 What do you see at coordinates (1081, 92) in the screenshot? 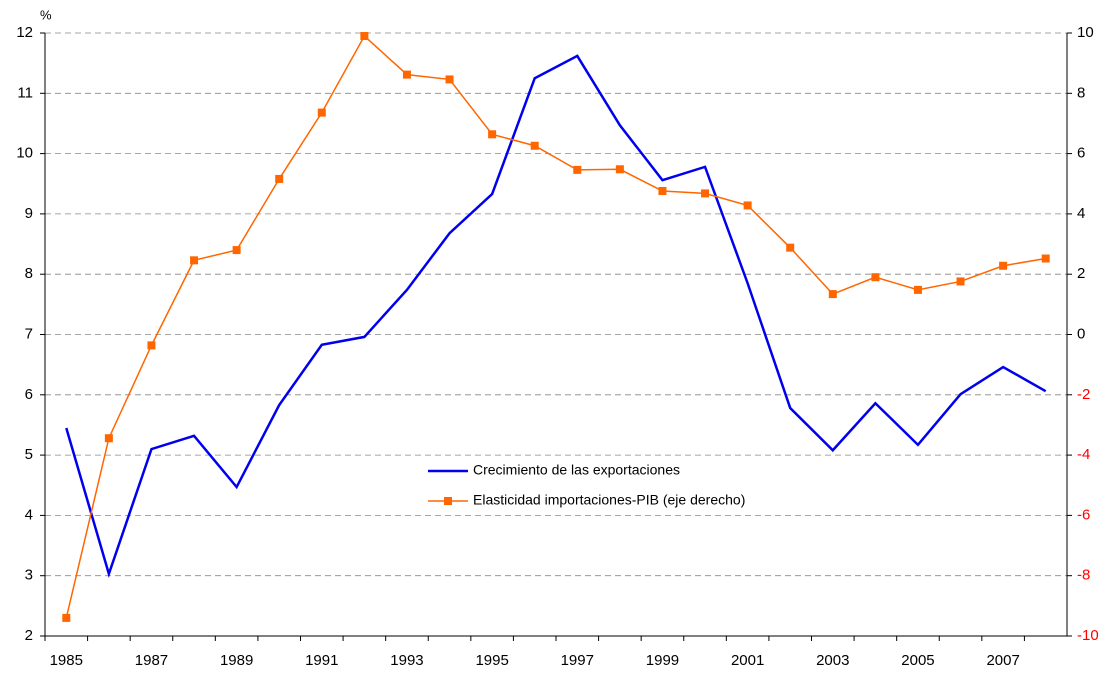
I see `y2-tick-label: 8` at bounding box center [1081, 92].